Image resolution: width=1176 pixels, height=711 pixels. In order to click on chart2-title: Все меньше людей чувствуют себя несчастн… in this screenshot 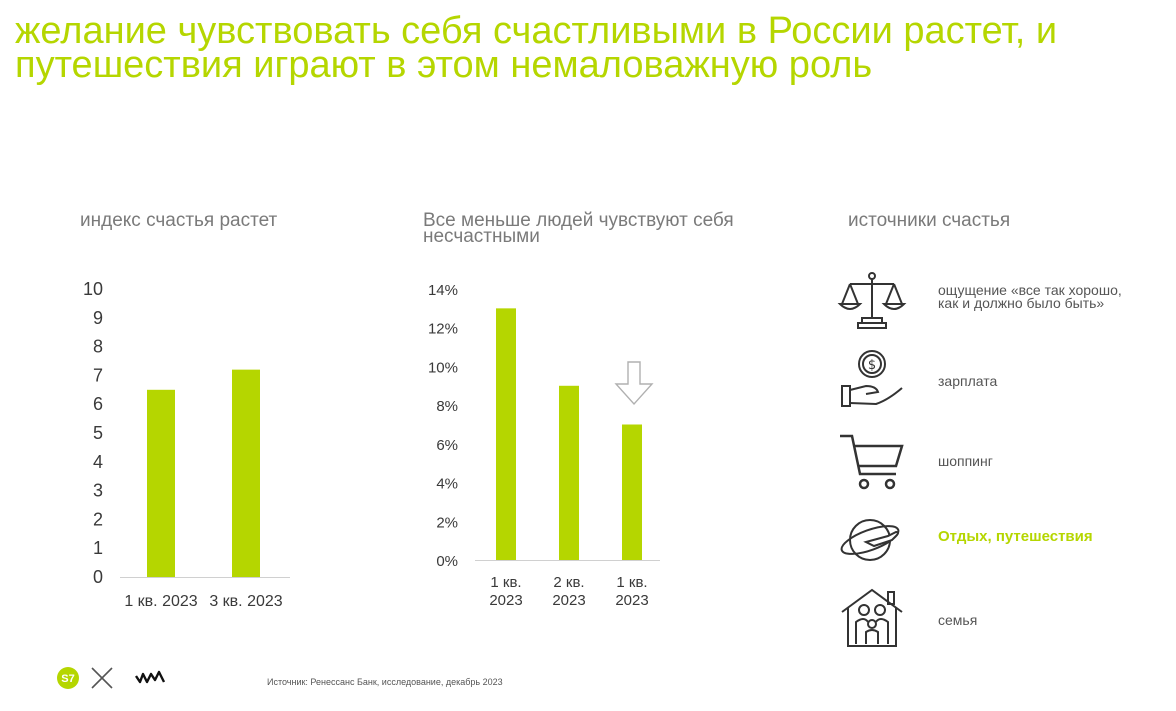, I will do `click(578, 228)`.